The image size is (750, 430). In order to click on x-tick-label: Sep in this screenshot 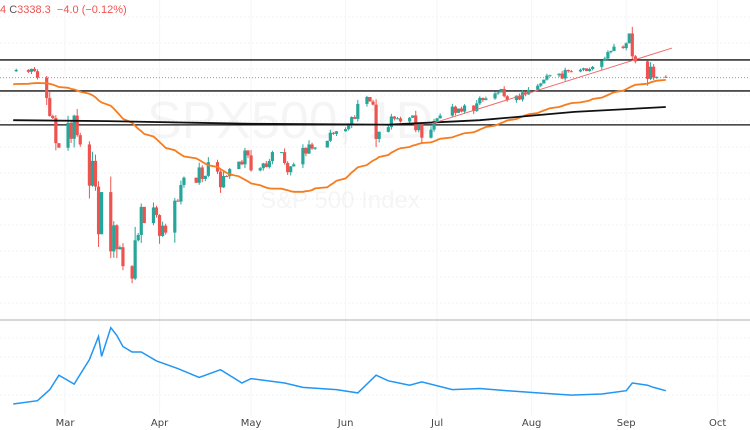, I will do `click(626, 423)`.